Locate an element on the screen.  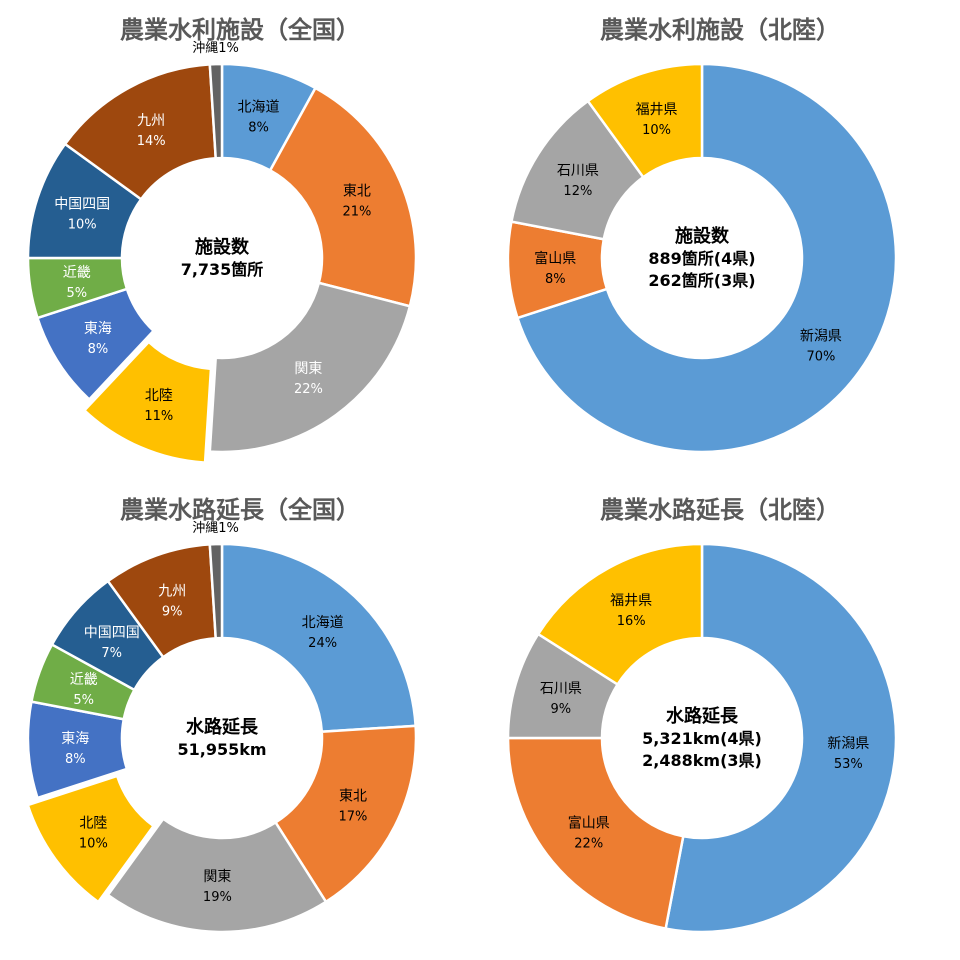
center-value: 51,955km is located at coordinates (221, 749).